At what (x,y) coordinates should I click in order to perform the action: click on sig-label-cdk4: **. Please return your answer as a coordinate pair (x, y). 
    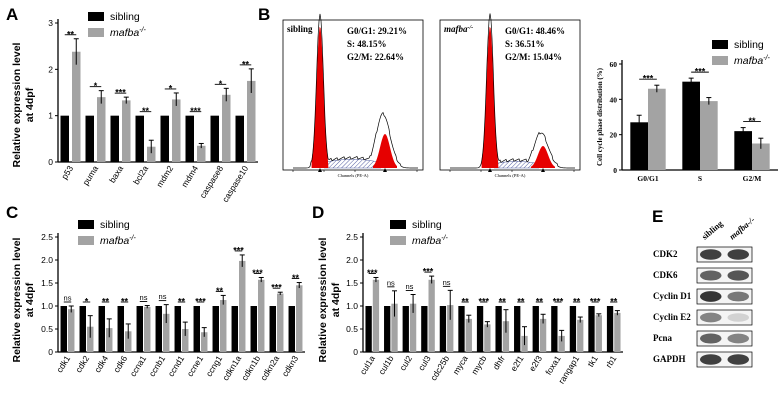
    Looking at the image, I should click on (106, 302).